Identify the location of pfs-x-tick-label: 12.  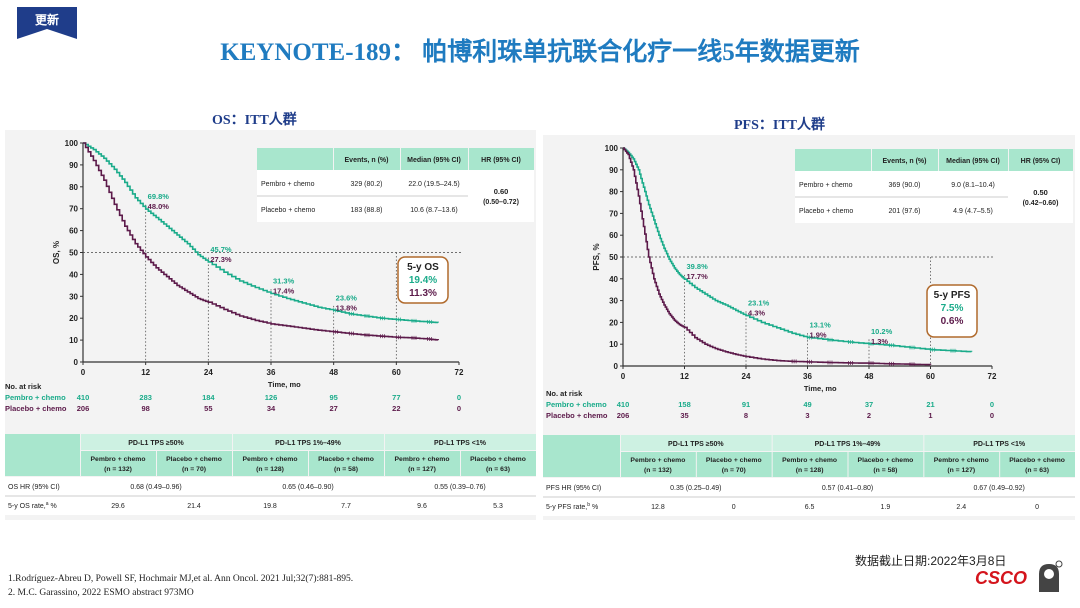
(684, 376).